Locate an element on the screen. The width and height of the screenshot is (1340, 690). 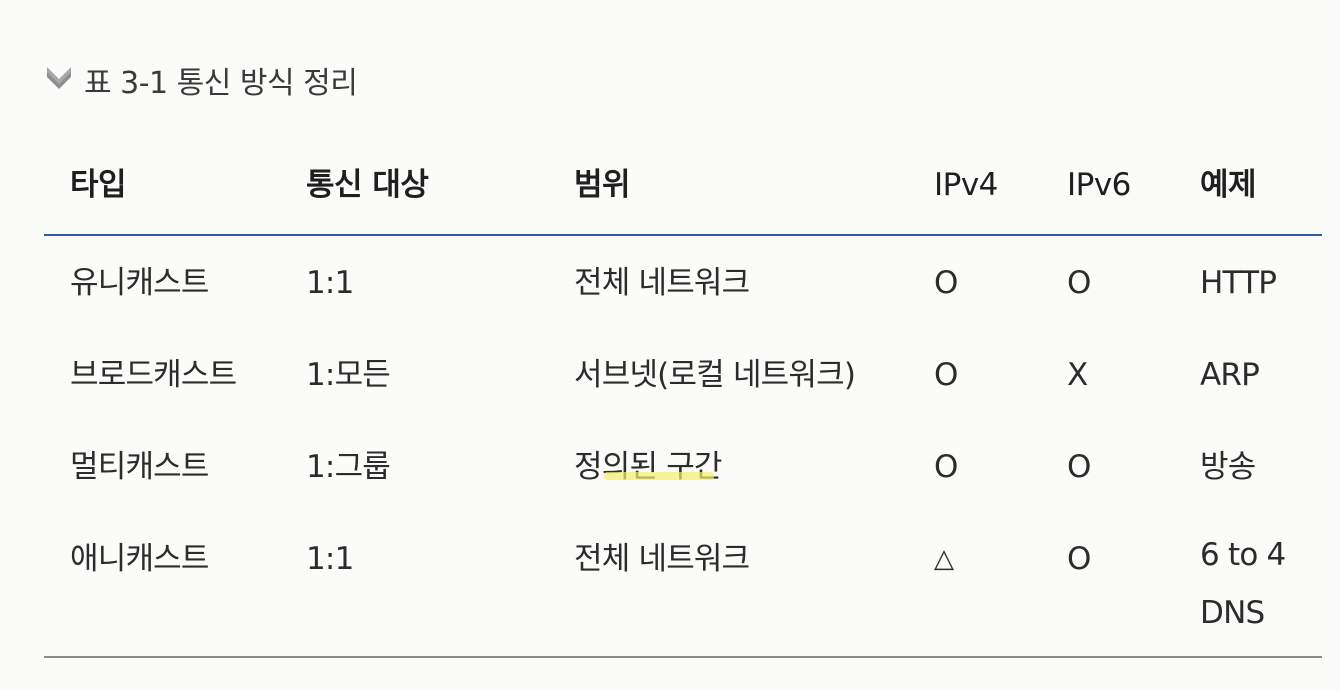
cell-type: 유니캐스트 is located at coordinates (139, 283).